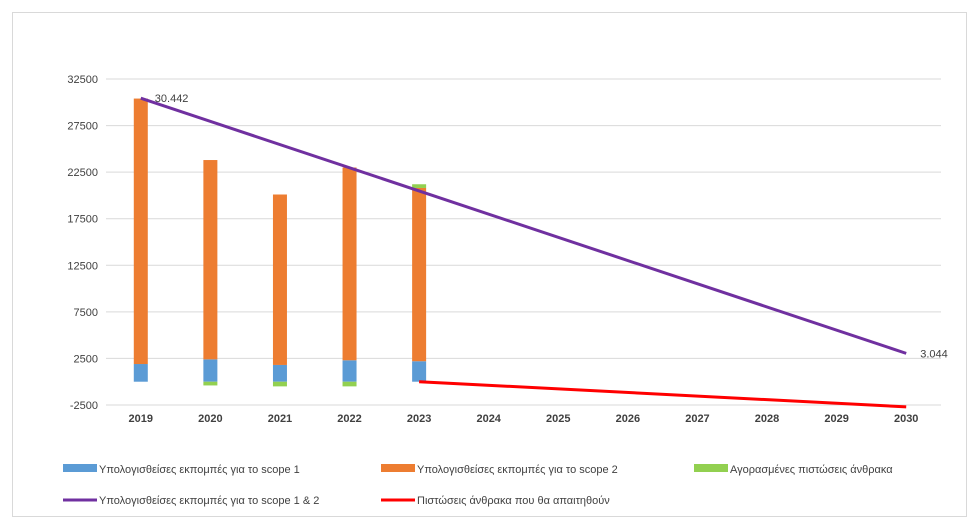 Image resolution: width=980 pixels, height=523 pixels. What do you see at coordinates (82, 127) in the screenshot?
I see `y-tick-label: 27500` at bounding box center [82, 127].